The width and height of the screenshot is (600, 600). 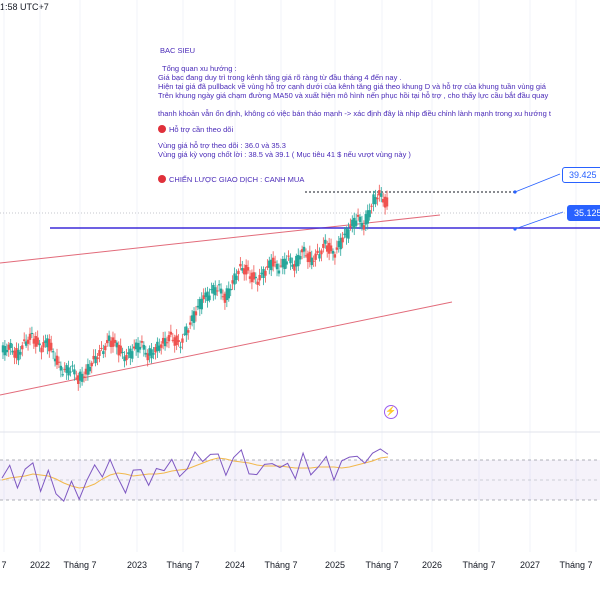 What do you see at coordinates (137, 565) in the screenshot?
I see `x-tick-label: 2023` at bounding box center [137, 565].